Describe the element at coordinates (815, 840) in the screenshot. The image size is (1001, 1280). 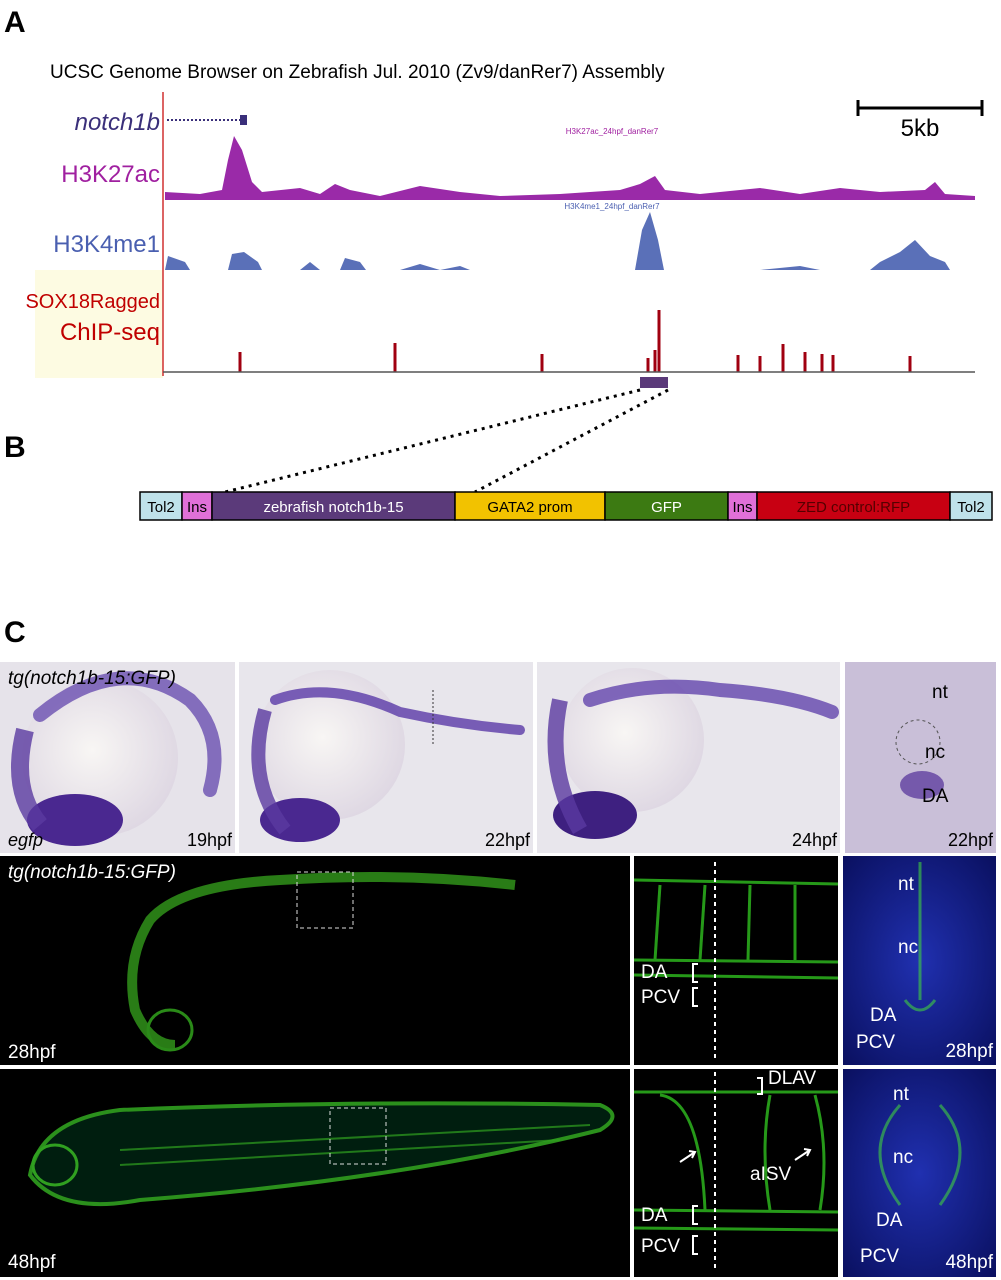
I see `label: 24hpf` at that location.